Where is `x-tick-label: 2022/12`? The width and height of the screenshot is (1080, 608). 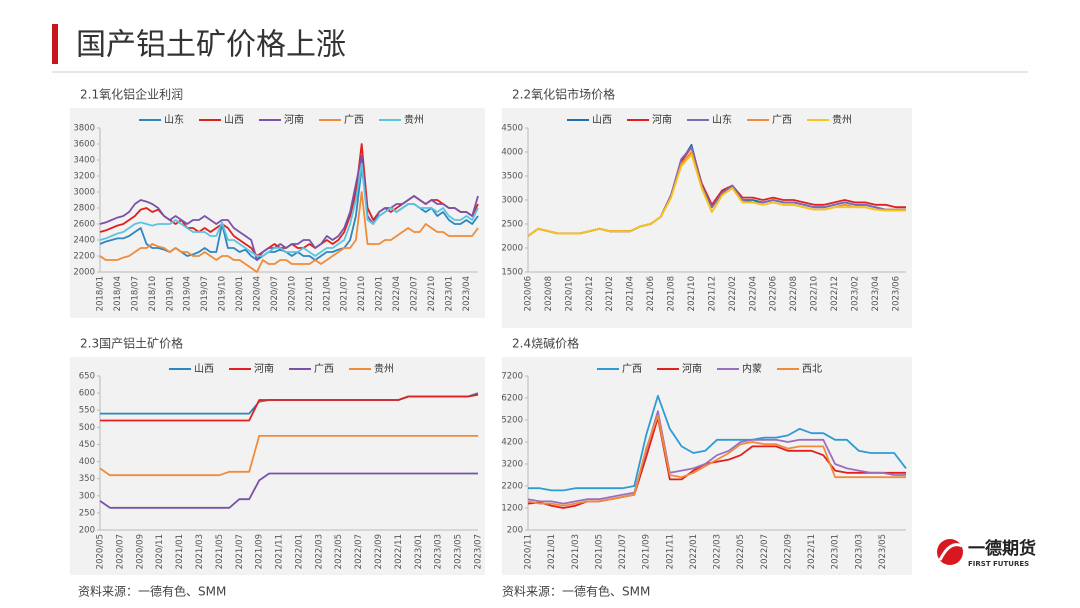 x-tick-label: 2022/12 is located at coordinates (835, 293).